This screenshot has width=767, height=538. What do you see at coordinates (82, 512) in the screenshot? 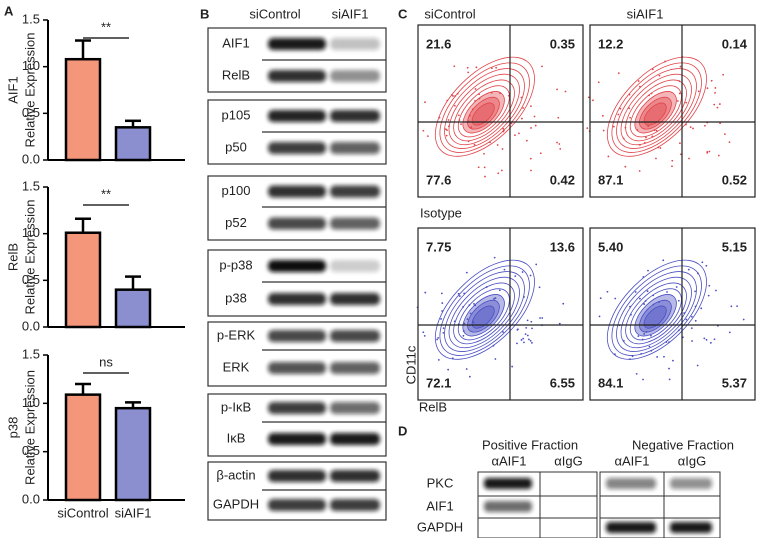
I see `x-tick-label: siControl` at bounding box center [82, 512].